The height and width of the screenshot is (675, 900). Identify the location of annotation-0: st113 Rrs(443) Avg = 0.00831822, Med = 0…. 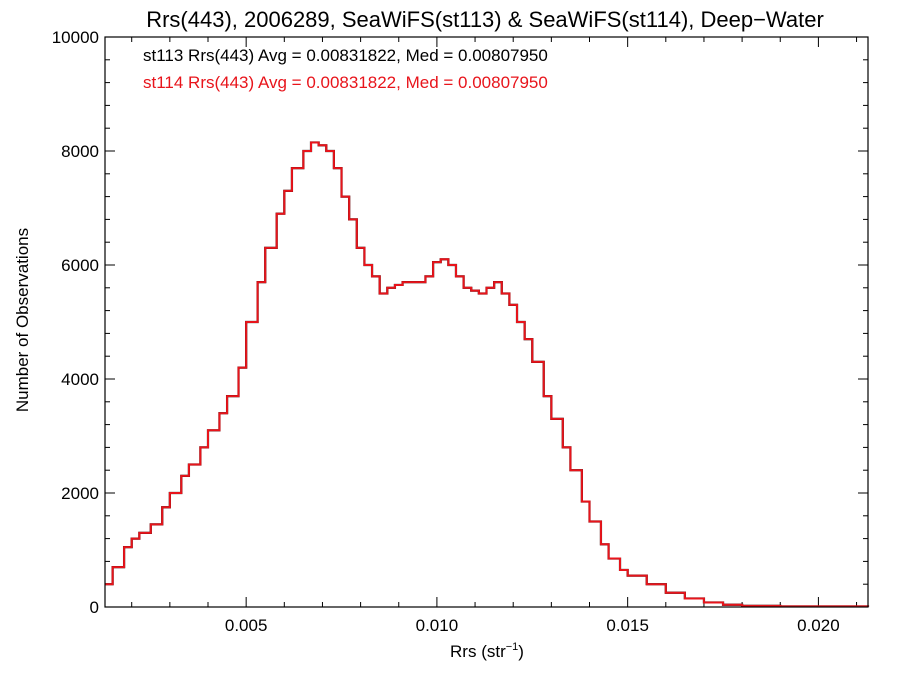
(345, 55).